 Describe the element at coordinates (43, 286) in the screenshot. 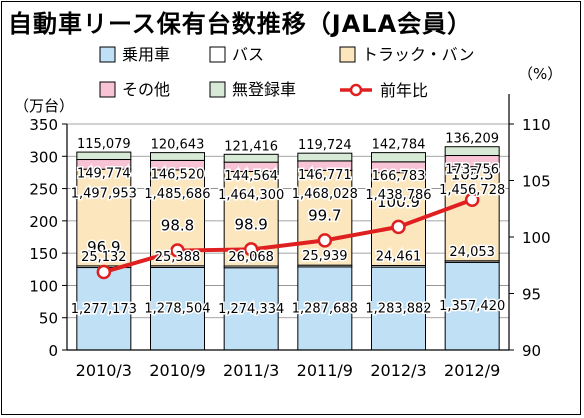

I see `y-tick-label: 100` at that location.